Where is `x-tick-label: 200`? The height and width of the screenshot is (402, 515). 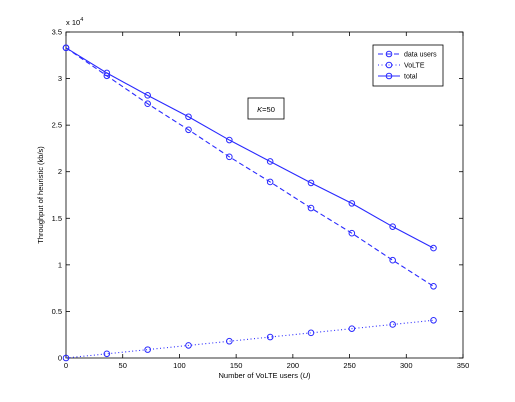
x-tick-label: 200 is located at coordinates (293, 365).